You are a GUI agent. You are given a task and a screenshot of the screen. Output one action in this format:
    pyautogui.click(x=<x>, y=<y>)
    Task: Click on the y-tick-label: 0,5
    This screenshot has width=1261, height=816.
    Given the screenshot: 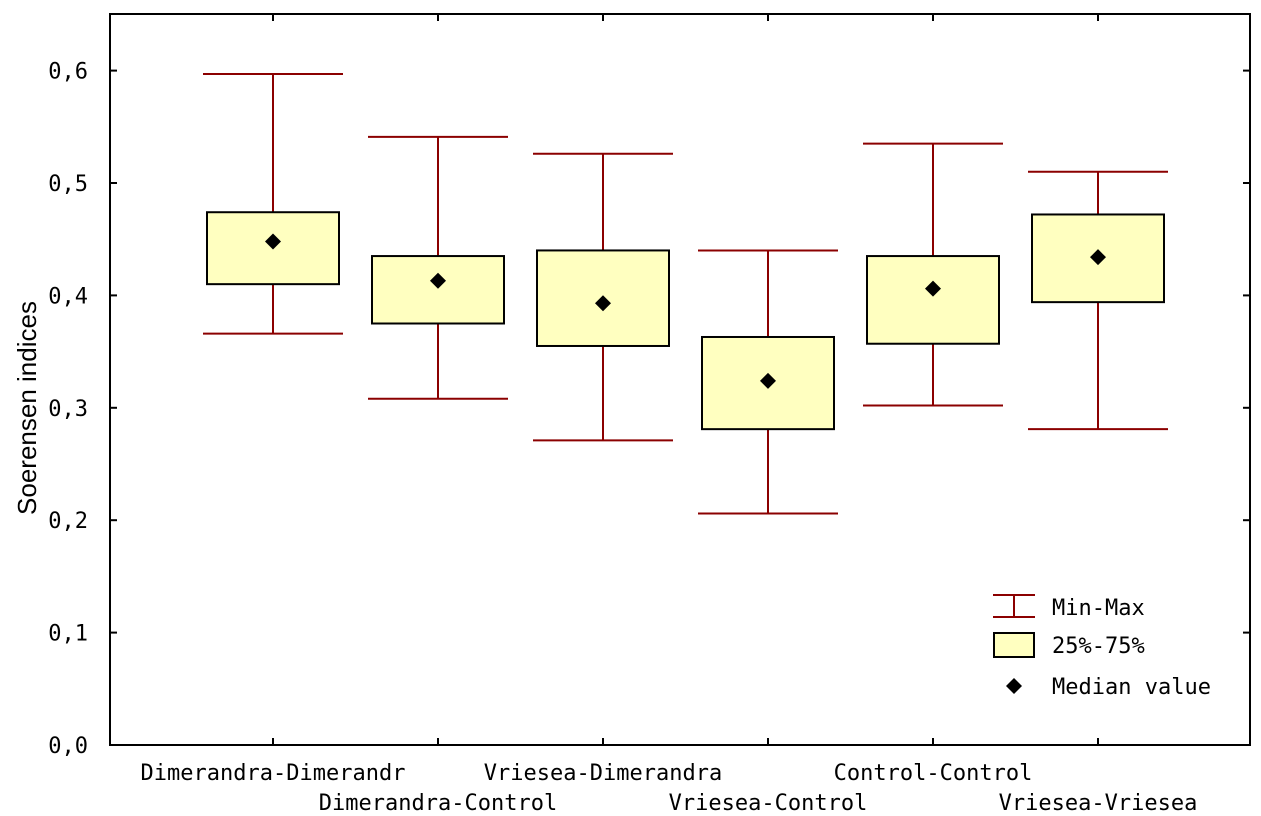 What is the action you would take?
    pyautogui.click(x=68, y=184)
    